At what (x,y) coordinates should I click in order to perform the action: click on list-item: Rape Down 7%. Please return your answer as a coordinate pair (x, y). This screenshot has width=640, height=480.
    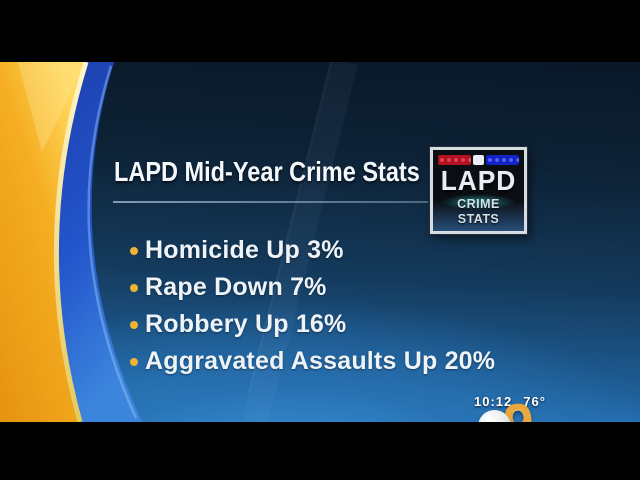
    Looking at the image, I should click on (312, 287).